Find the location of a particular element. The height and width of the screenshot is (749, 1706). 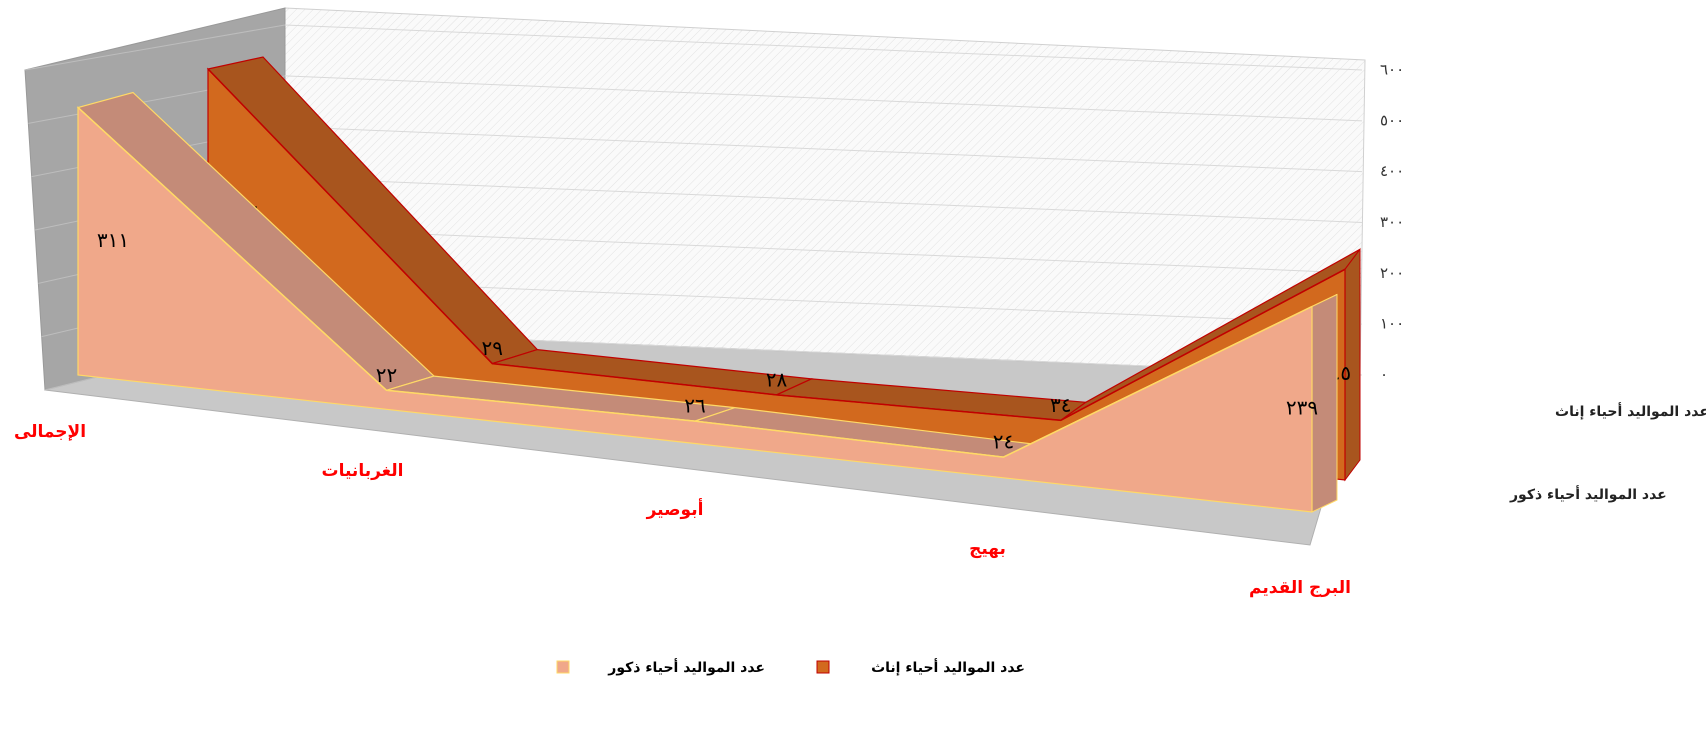

data-label: ٢٩ is located at coordinates (492, 348).